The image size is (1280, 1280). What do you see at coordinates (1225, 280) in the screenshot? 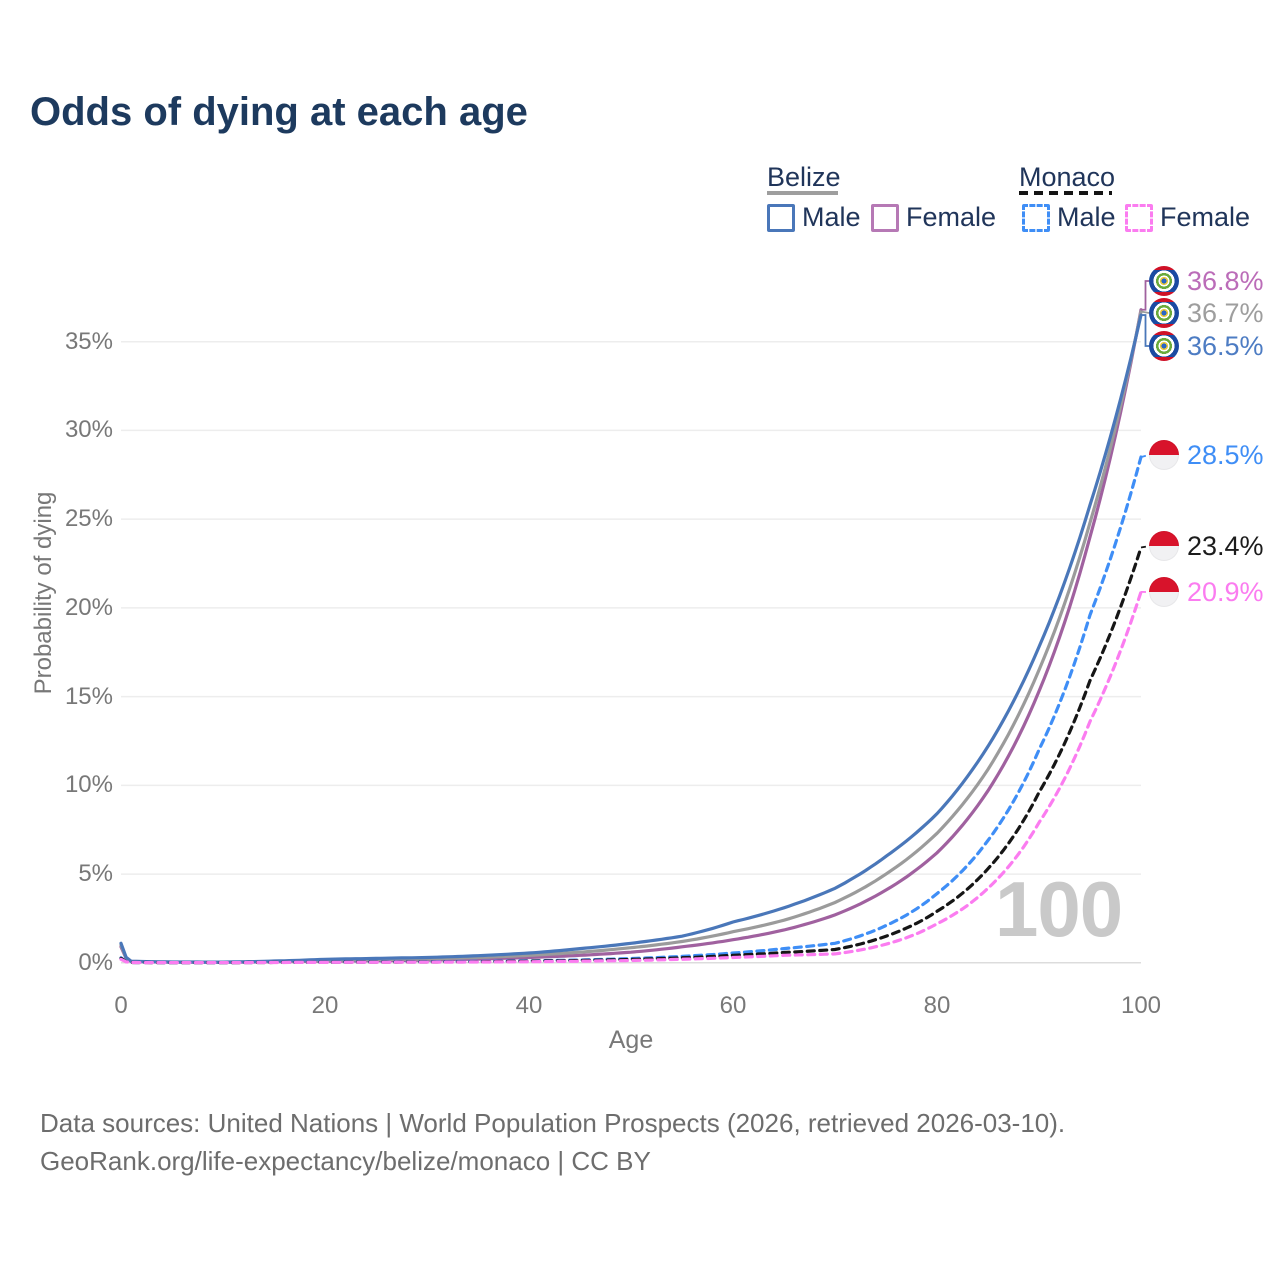
I see `end-value-belize-female: 36.8%` at bounding box center [1225, 280].